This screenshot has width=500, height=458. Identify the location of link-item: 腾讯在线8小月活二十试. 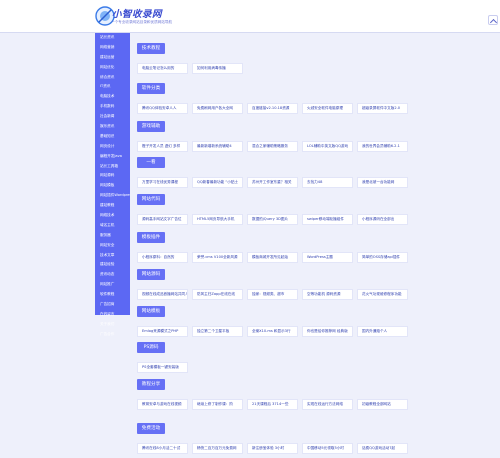
(162, 448).